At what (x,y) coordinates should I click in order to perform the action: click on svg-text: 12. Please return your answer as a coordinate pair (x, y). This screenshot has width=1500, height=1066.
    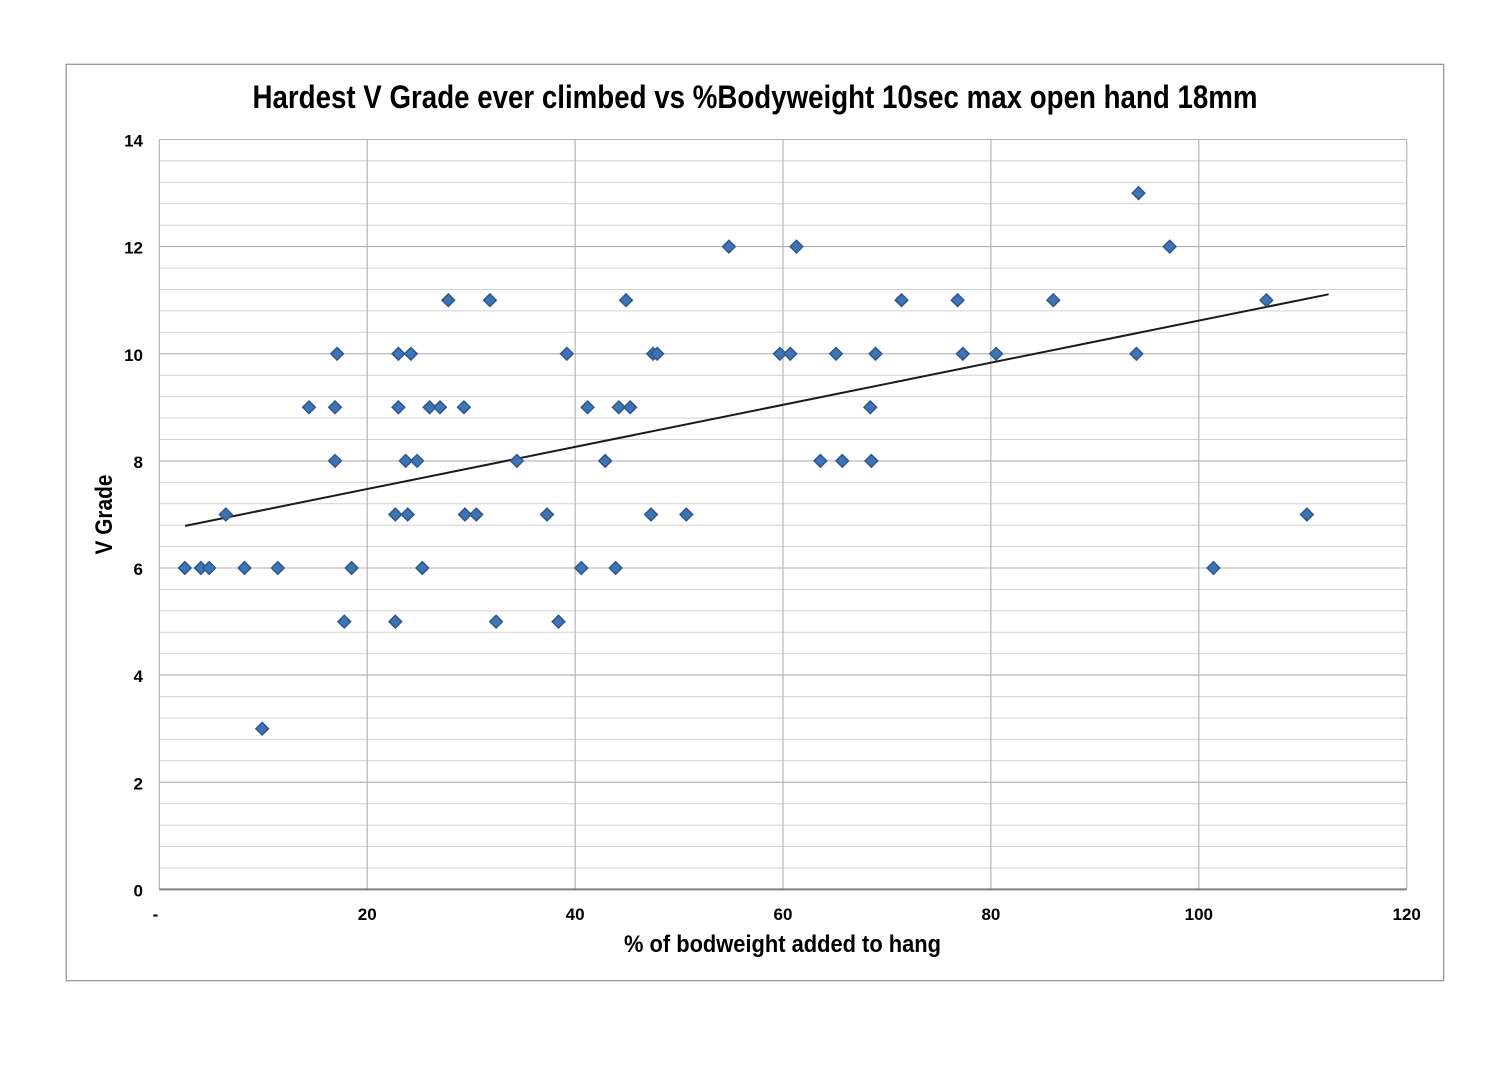
    Looking at the image, I should click on (133, 248).